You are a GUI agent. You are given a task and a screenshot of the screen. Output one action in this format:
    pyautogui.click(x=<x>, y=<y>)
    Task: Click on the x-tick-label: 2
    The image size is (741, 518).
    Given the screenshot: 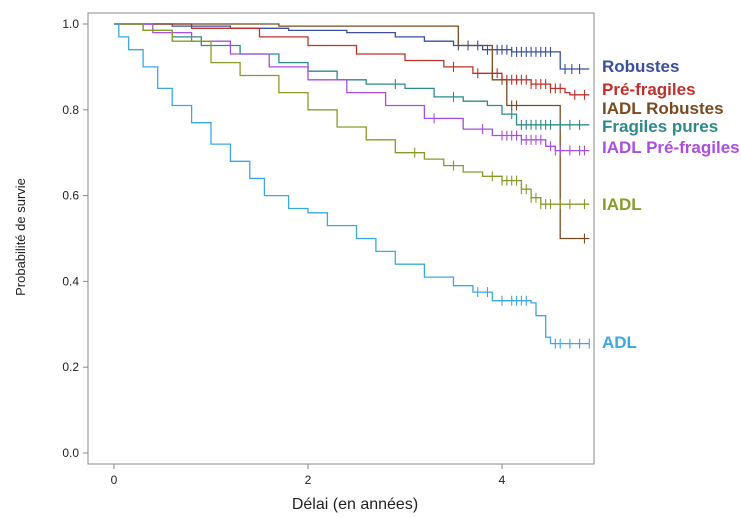 What is the action you would take?
    pyautogui.click(x=308, y=480)
    